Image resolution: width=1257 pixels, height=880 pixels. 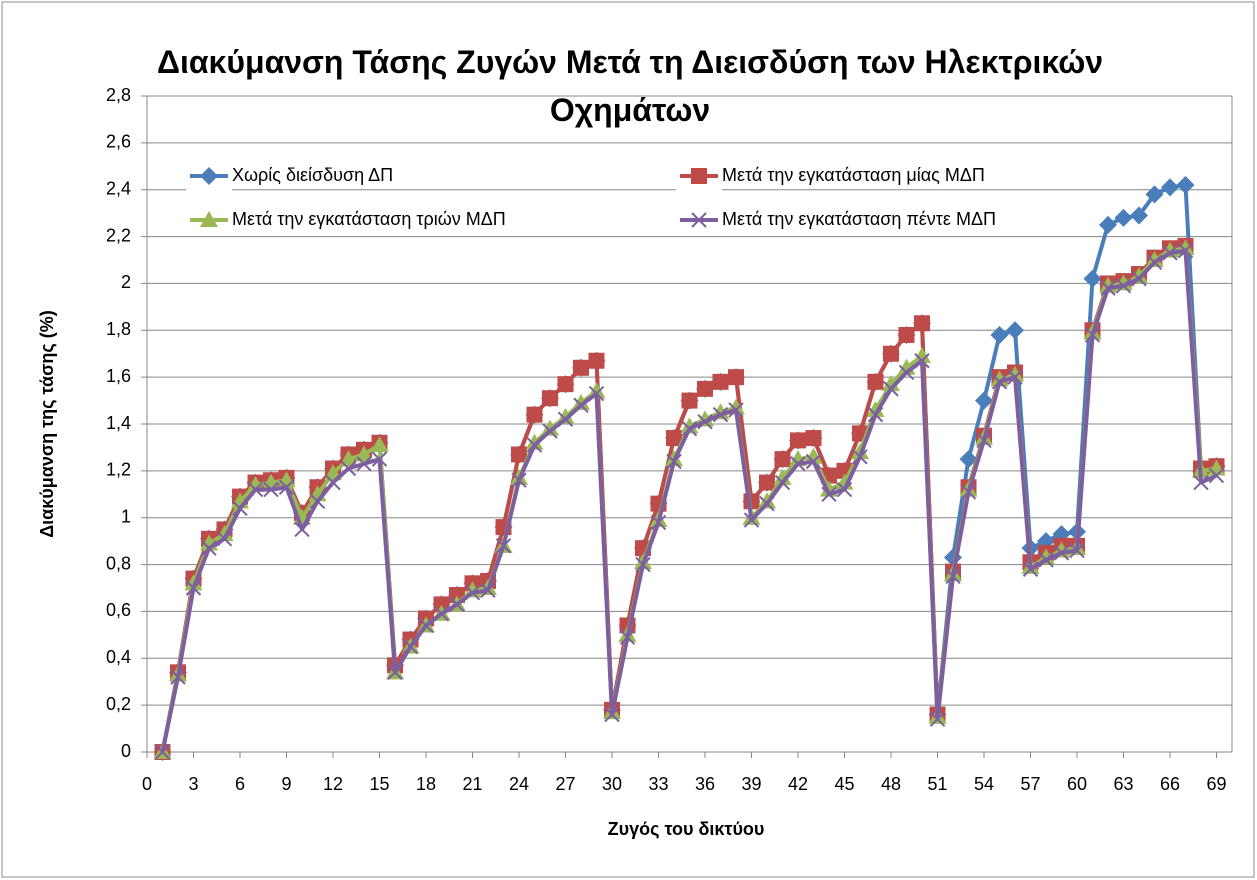 I want to click on y-tick-label: 2,8, so click(x=118, y=95).